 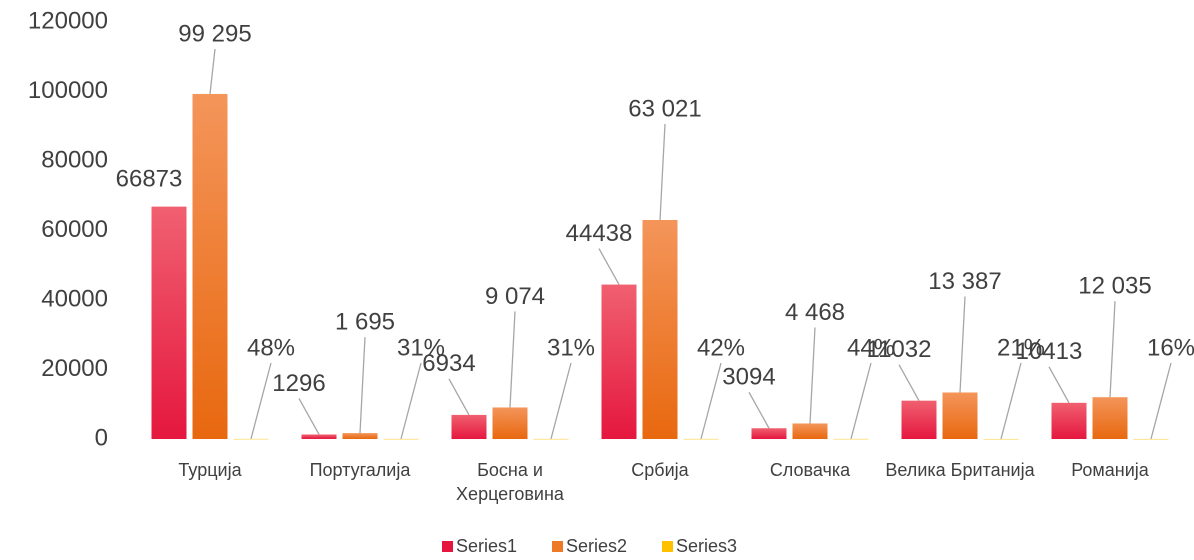 What do you see at coordinates (815, 312) in the screenshot?
I see `data-label: 4 468` at bounding box center [815, 312].